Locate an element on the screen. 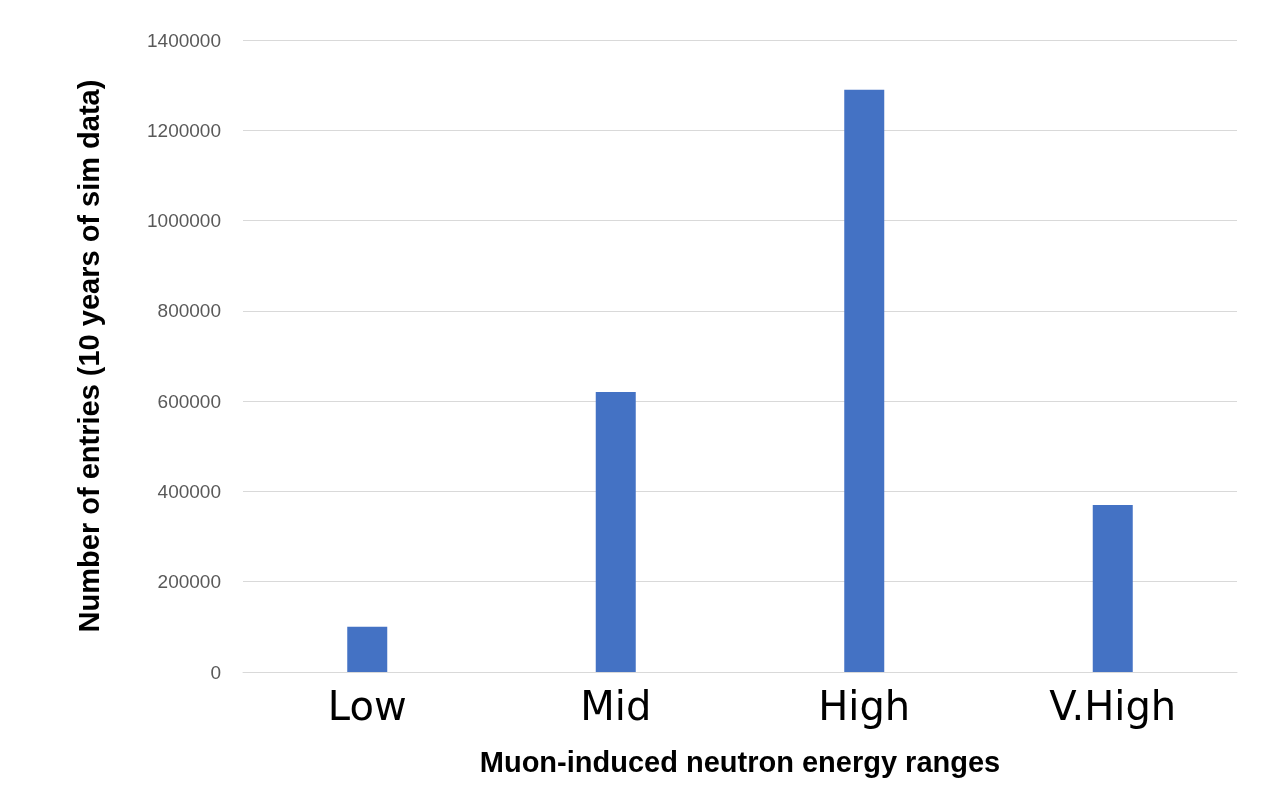 The image size is (1283, 793). y-tick-label: 1400000 is located at coordinates (184, 40).